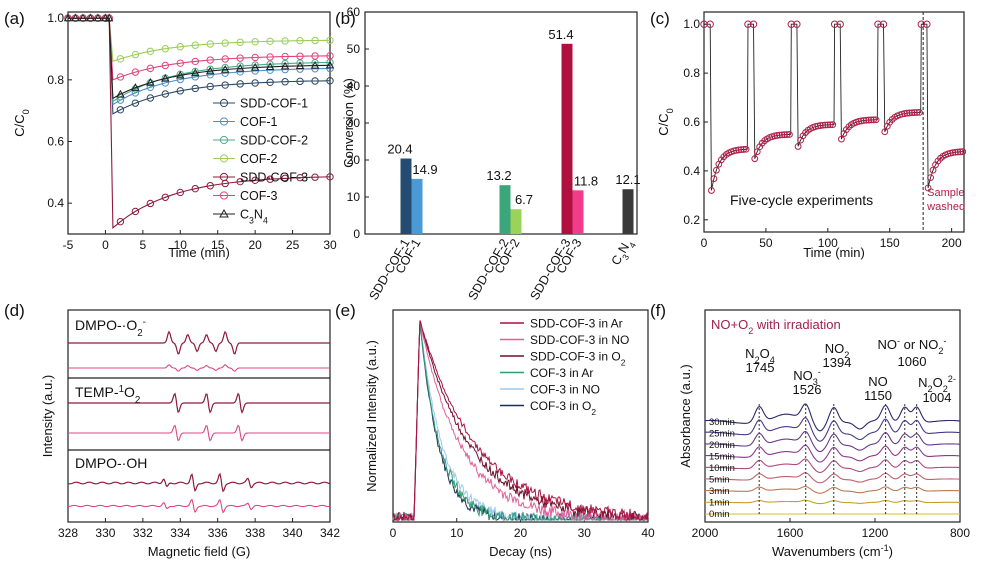  I want to click on chart-title: NO+O2 with irradiation, so click(776, 326).